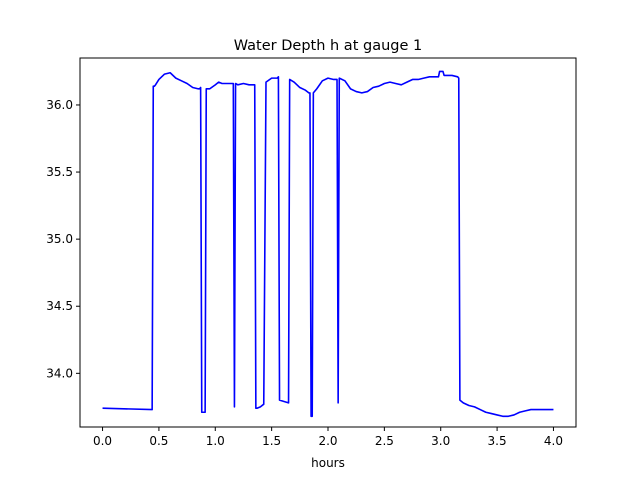  What do you see at coordinates (215, 441) in the screenshot?
I see `x-tick-label: 1.0` at bounding box center [215, 441].